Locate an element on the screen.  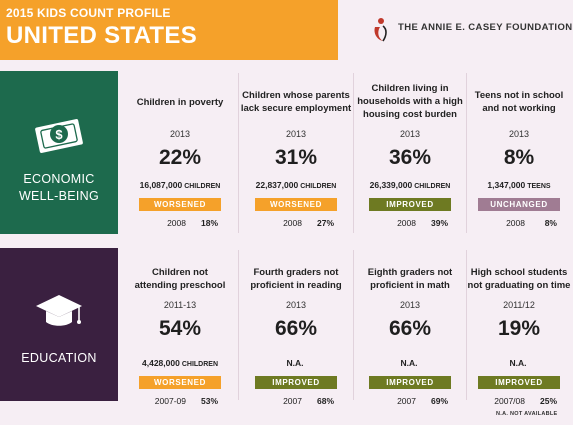
header-band: 2015 KIDS COUNT PROFILE UNITED STATES is located at coordinates (169, 30).